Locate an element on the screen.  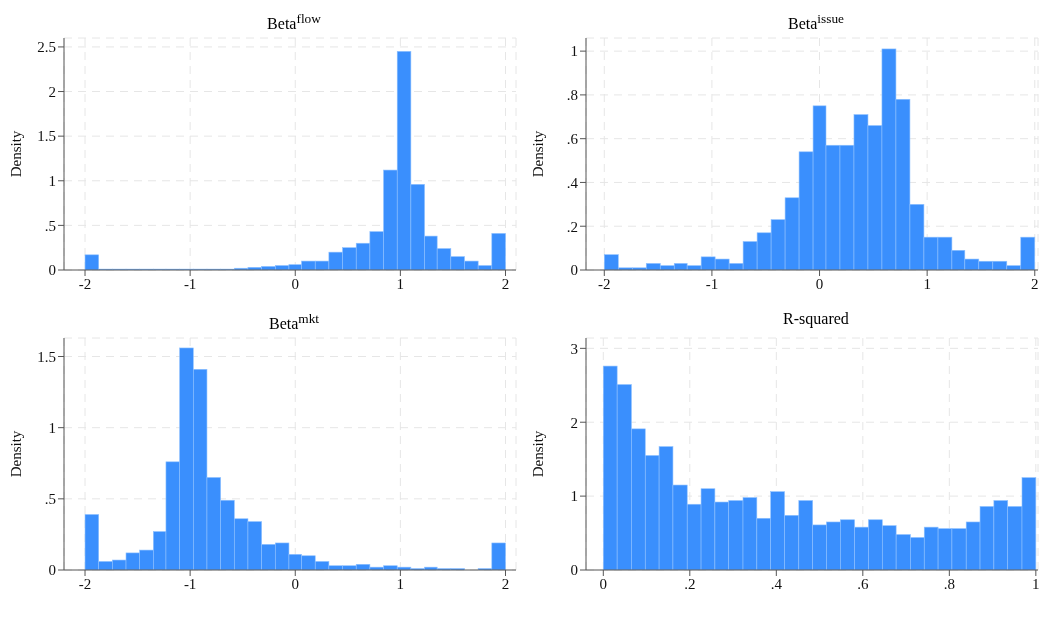
chart-title: Beta$^{issue}$ is located at coordinates (816, 21).